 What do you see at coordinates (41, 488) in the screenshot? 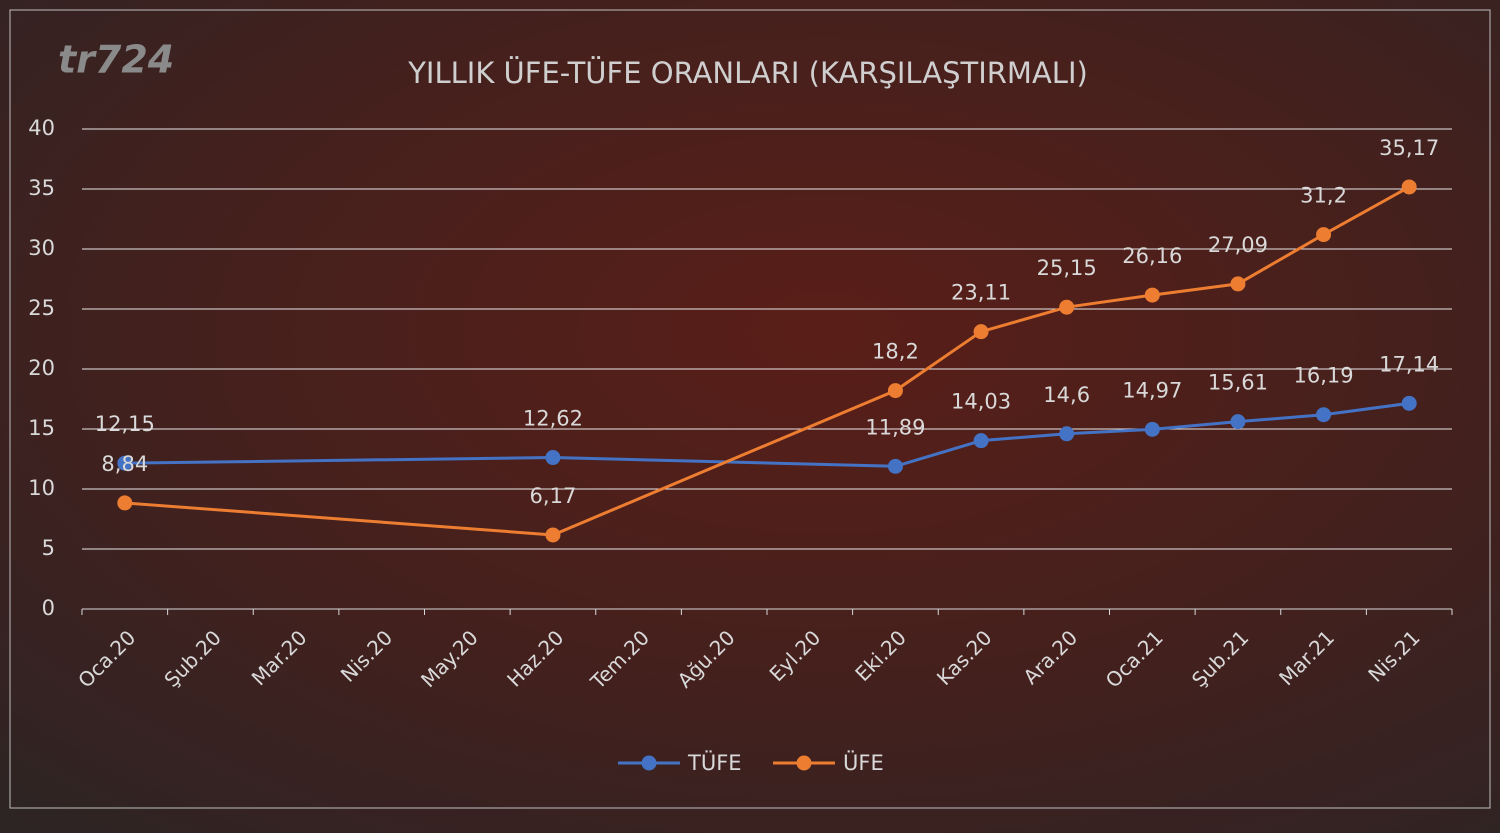
I see `y-tick-label: 10` at bounding box center [41, 488].